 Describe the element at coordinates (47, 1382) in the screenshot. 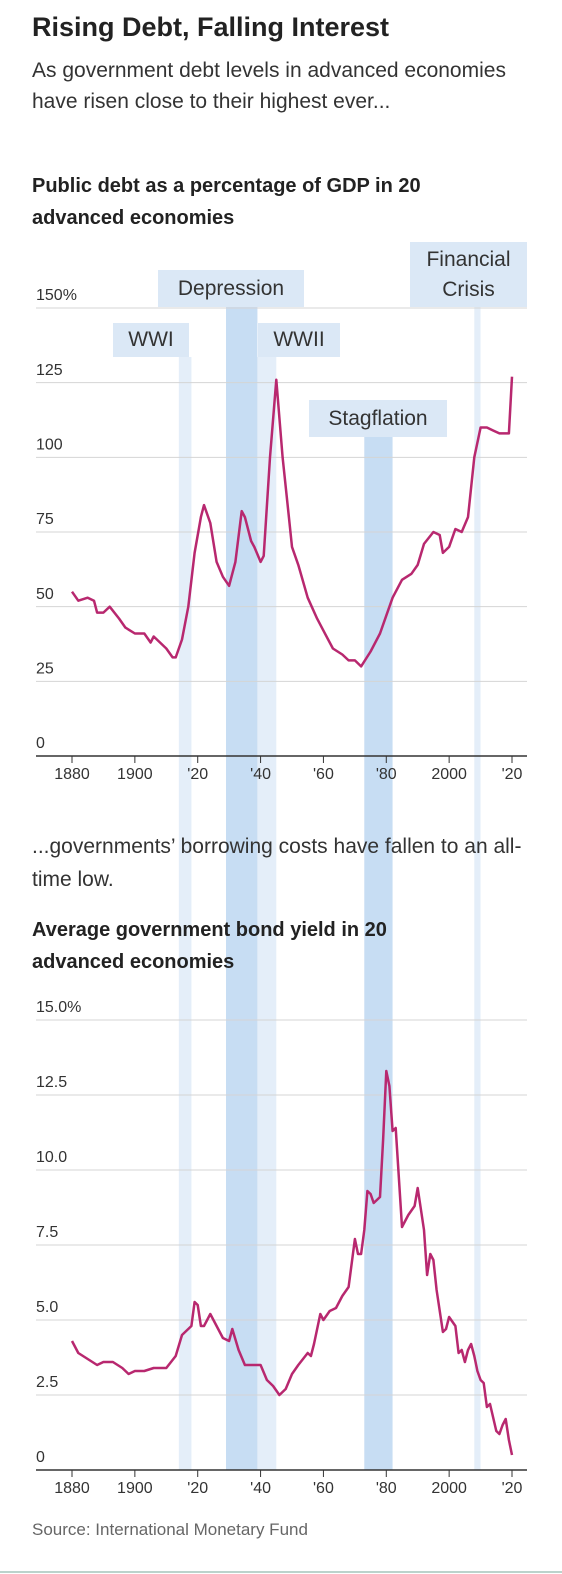

I see `y-tick-label: 2.5` at that location.